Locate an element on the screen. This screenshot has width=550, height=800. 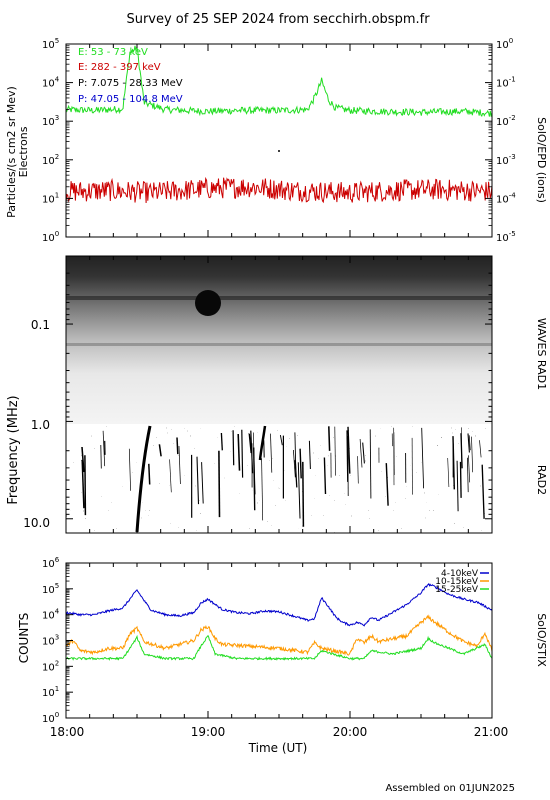
epd-y-tick-label: 10⁴ is located at coordinates (51, 83).